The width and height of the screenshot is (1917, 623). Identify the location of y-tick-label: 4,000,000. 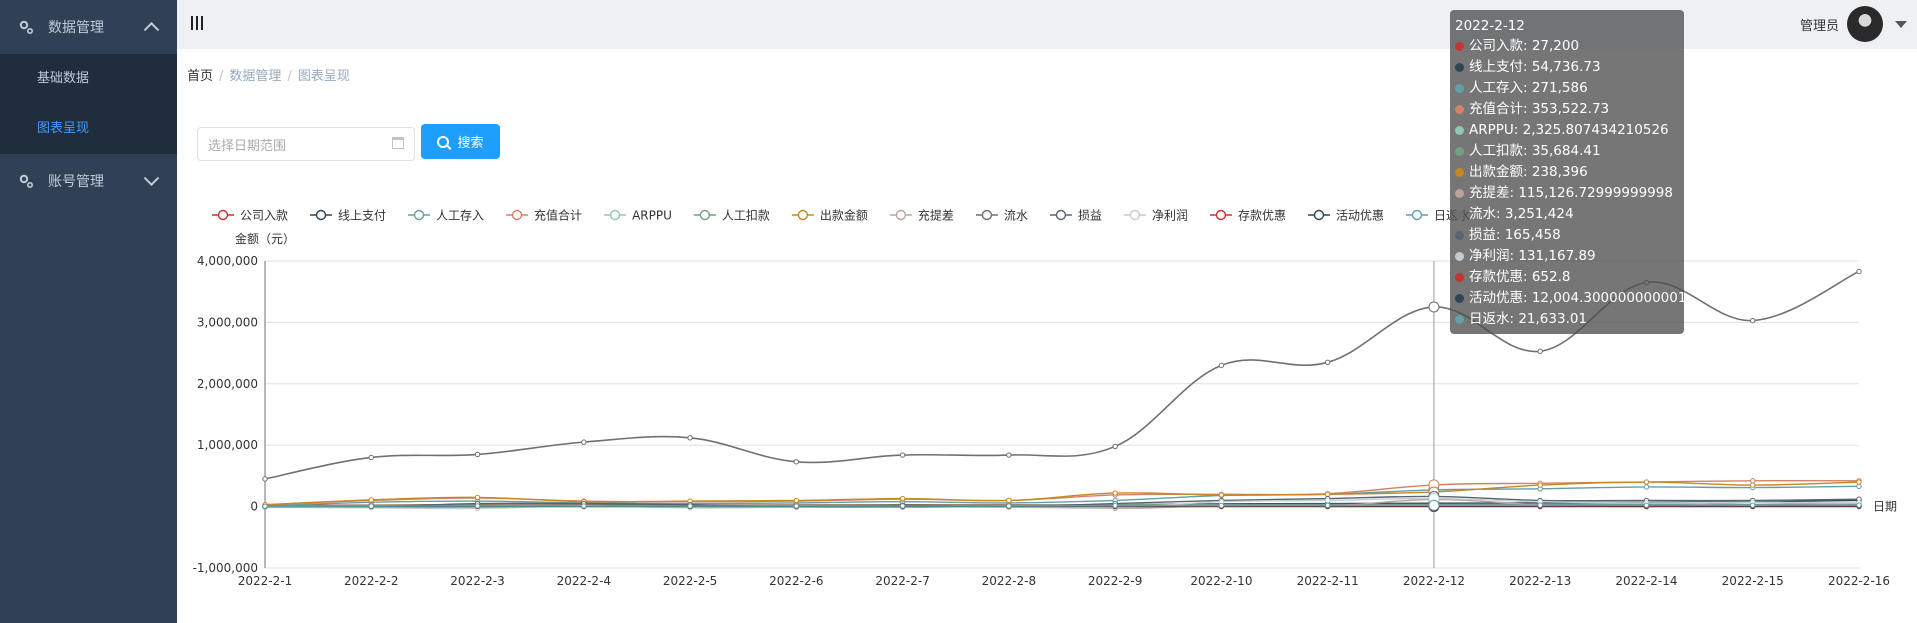
(227, 261).